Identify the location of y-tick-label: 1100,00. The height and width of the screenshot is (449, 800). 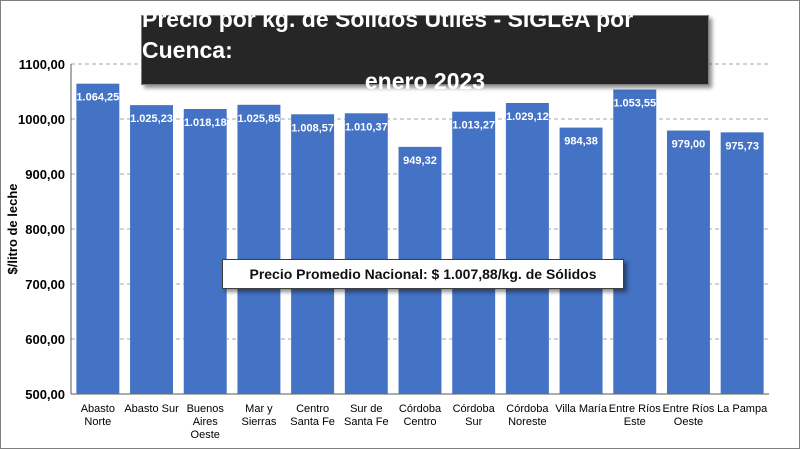
(42, 64).